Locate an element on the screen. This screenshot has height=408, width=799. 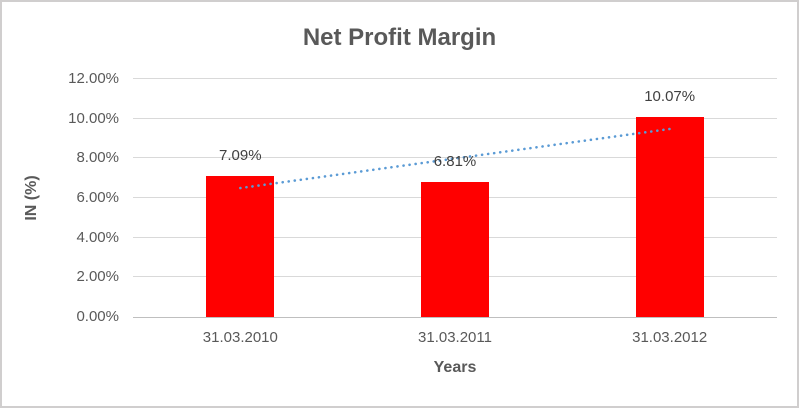
x-tick-label: 31.03.2012 is located at coordinates (670, 337).